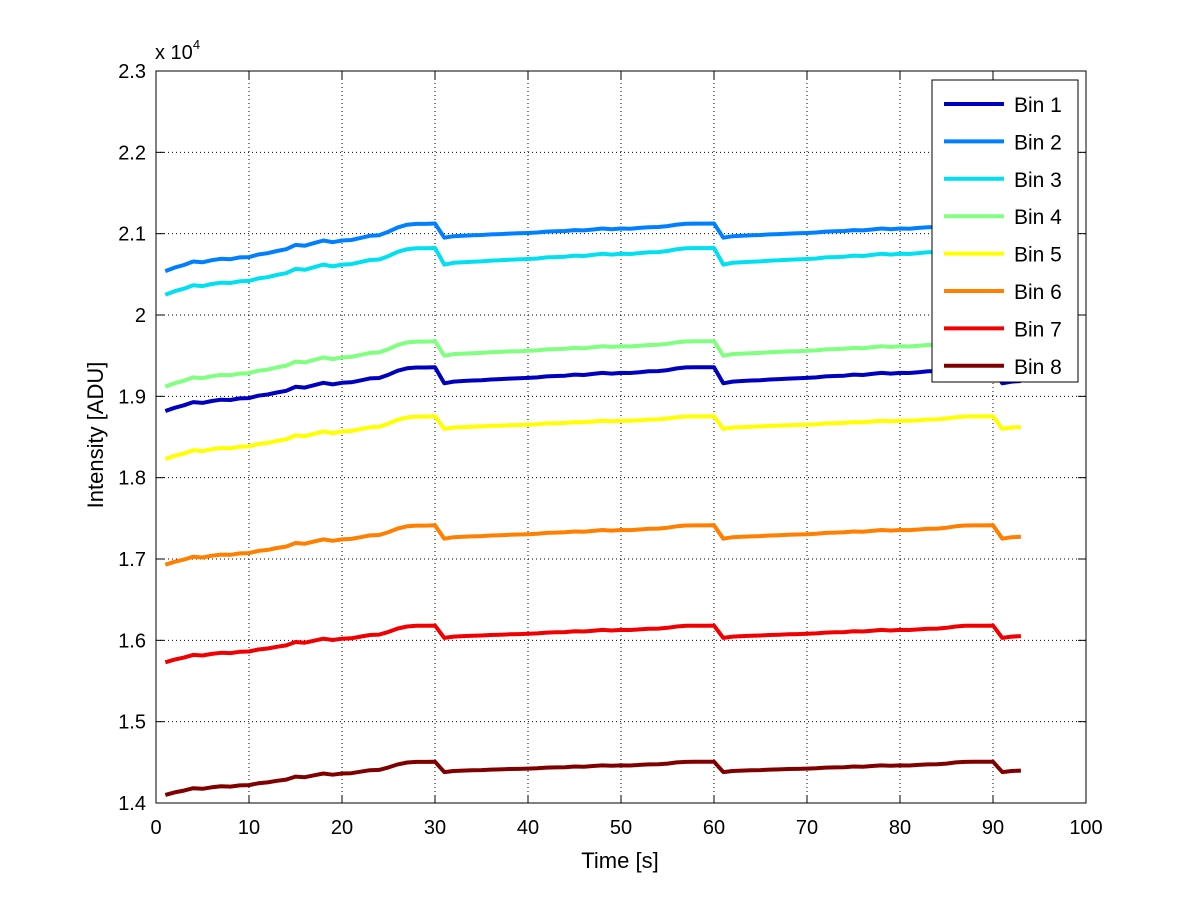 Image resolution: width=1200 pixels, height=901 pixels. I want to click on y-tick-labels: 1.4 1.5 1.6 1.7 1.8 1.9 2 2.1 2.2 2.3, so click(132, 438).